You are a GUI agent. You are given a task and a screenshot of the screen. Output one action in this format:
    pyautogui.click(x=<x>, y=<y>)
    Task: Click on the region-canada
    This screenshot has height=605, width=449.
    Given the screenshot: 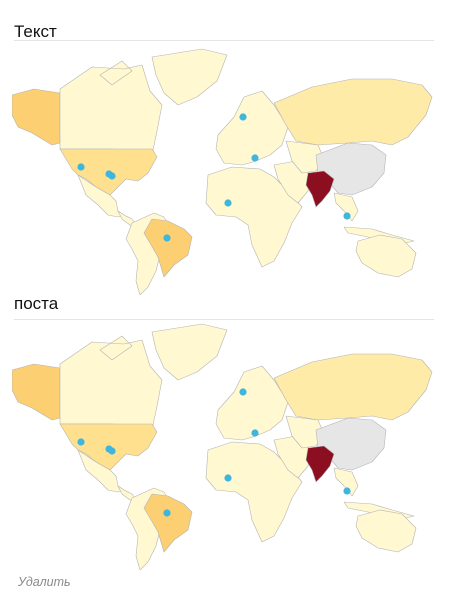 What is the action you would take?
    pyautogui.click(x=111, y=108)
    